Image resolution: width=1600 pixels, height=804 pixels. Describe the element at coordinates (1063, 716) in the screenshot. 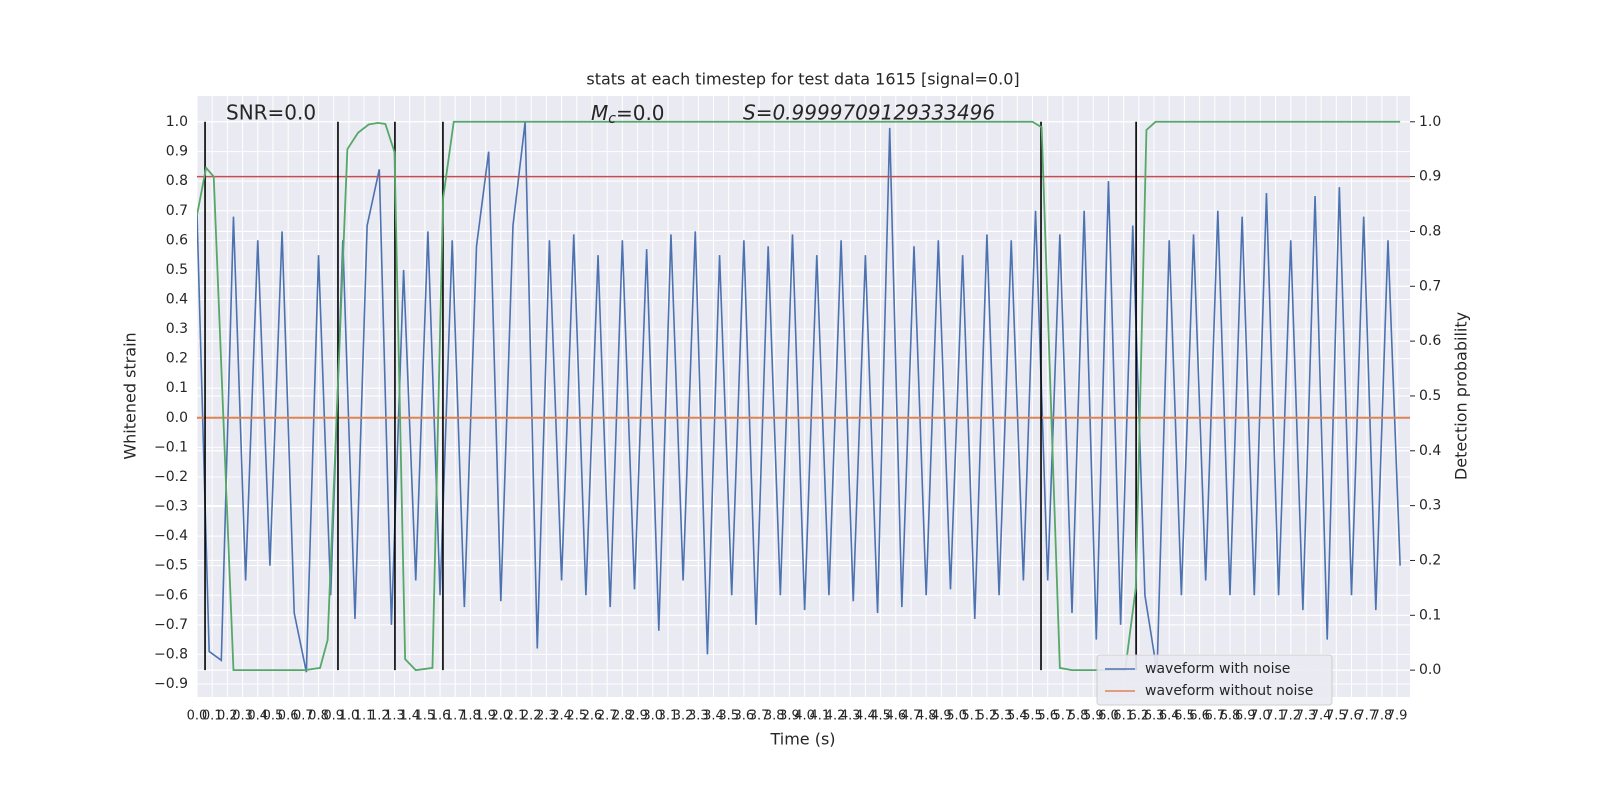

I see `x-tick-label: 5.7` at that location.